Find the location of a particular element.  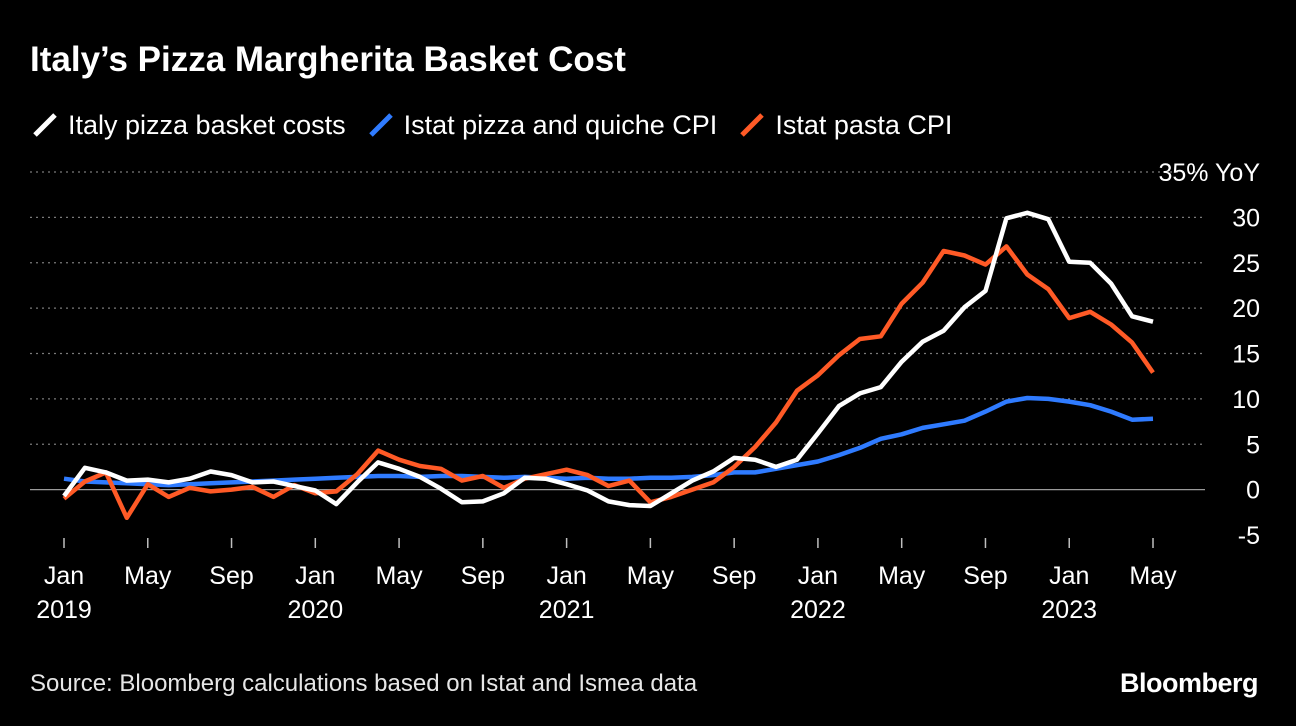

chart-title: Italy’s Pizza Margherita Basket Cost is located at coordinates (328, 59).